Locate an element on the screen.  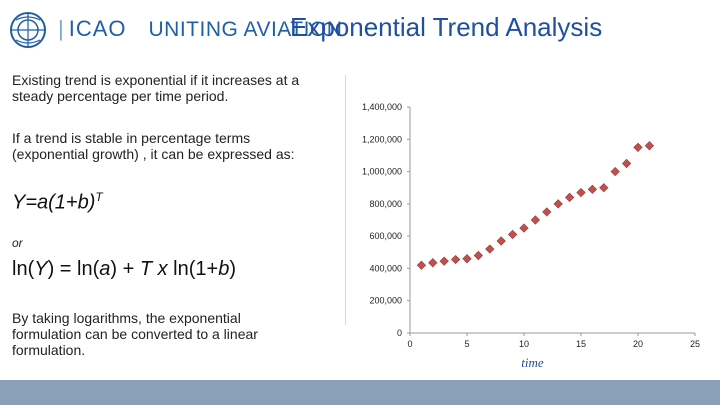
y-tick-label: 800,000 is located at coordinates (385, 204).